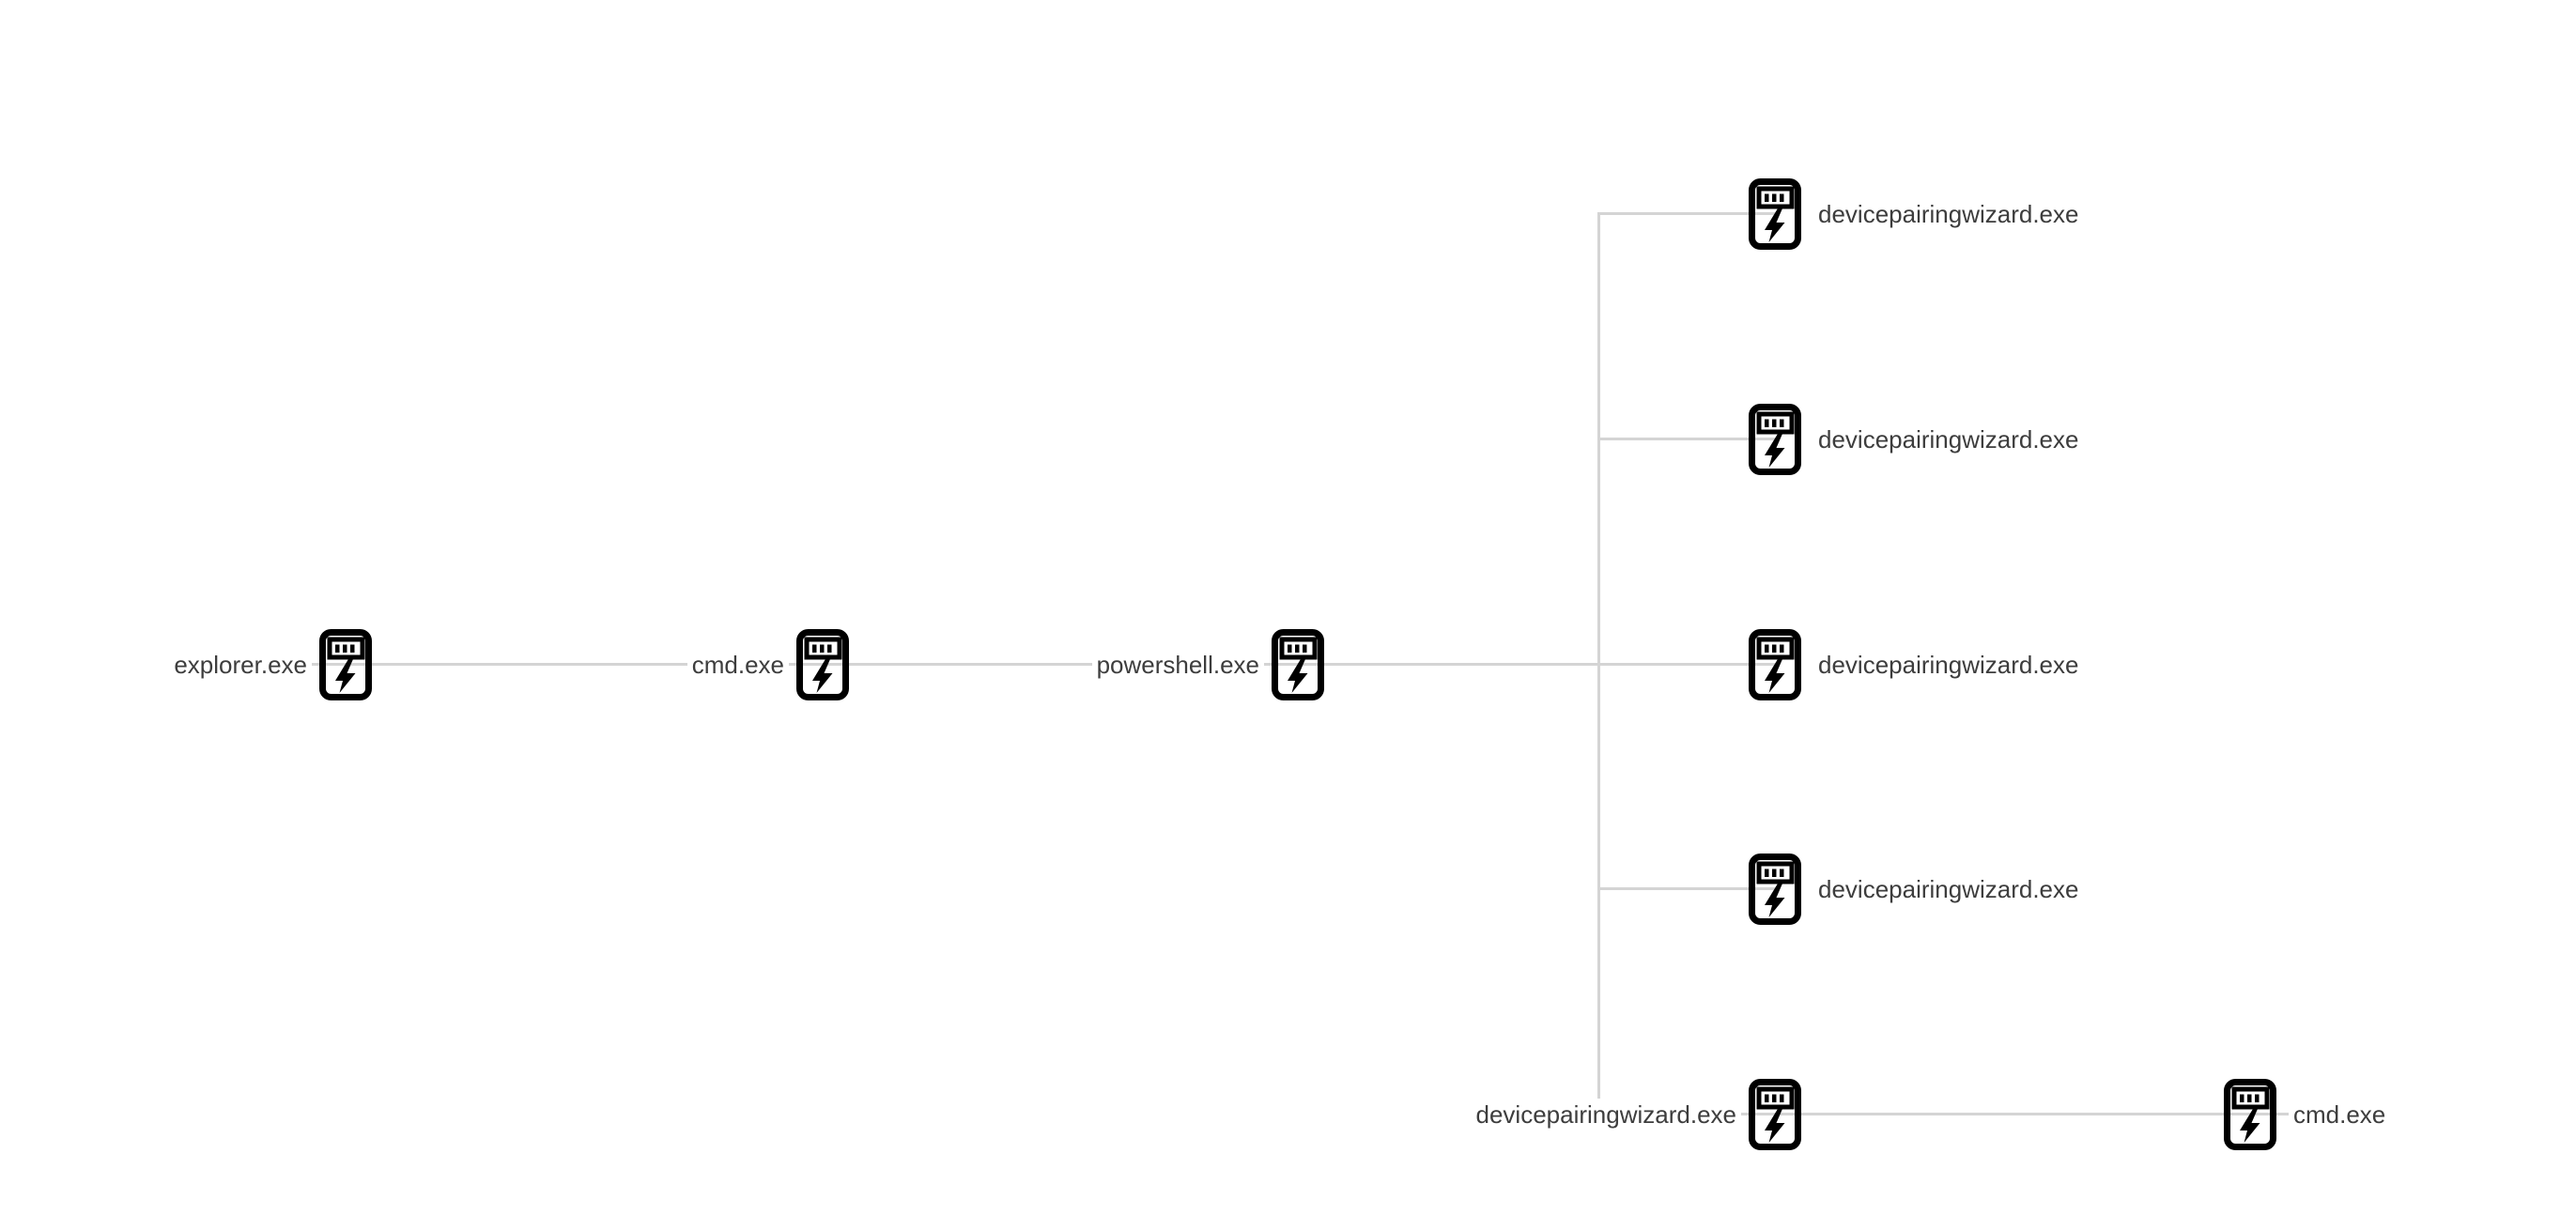 The height and width of the screenshot is (1215, 2576). I want to click on process-node-cmd: cmd.exe, so click(767, 665).